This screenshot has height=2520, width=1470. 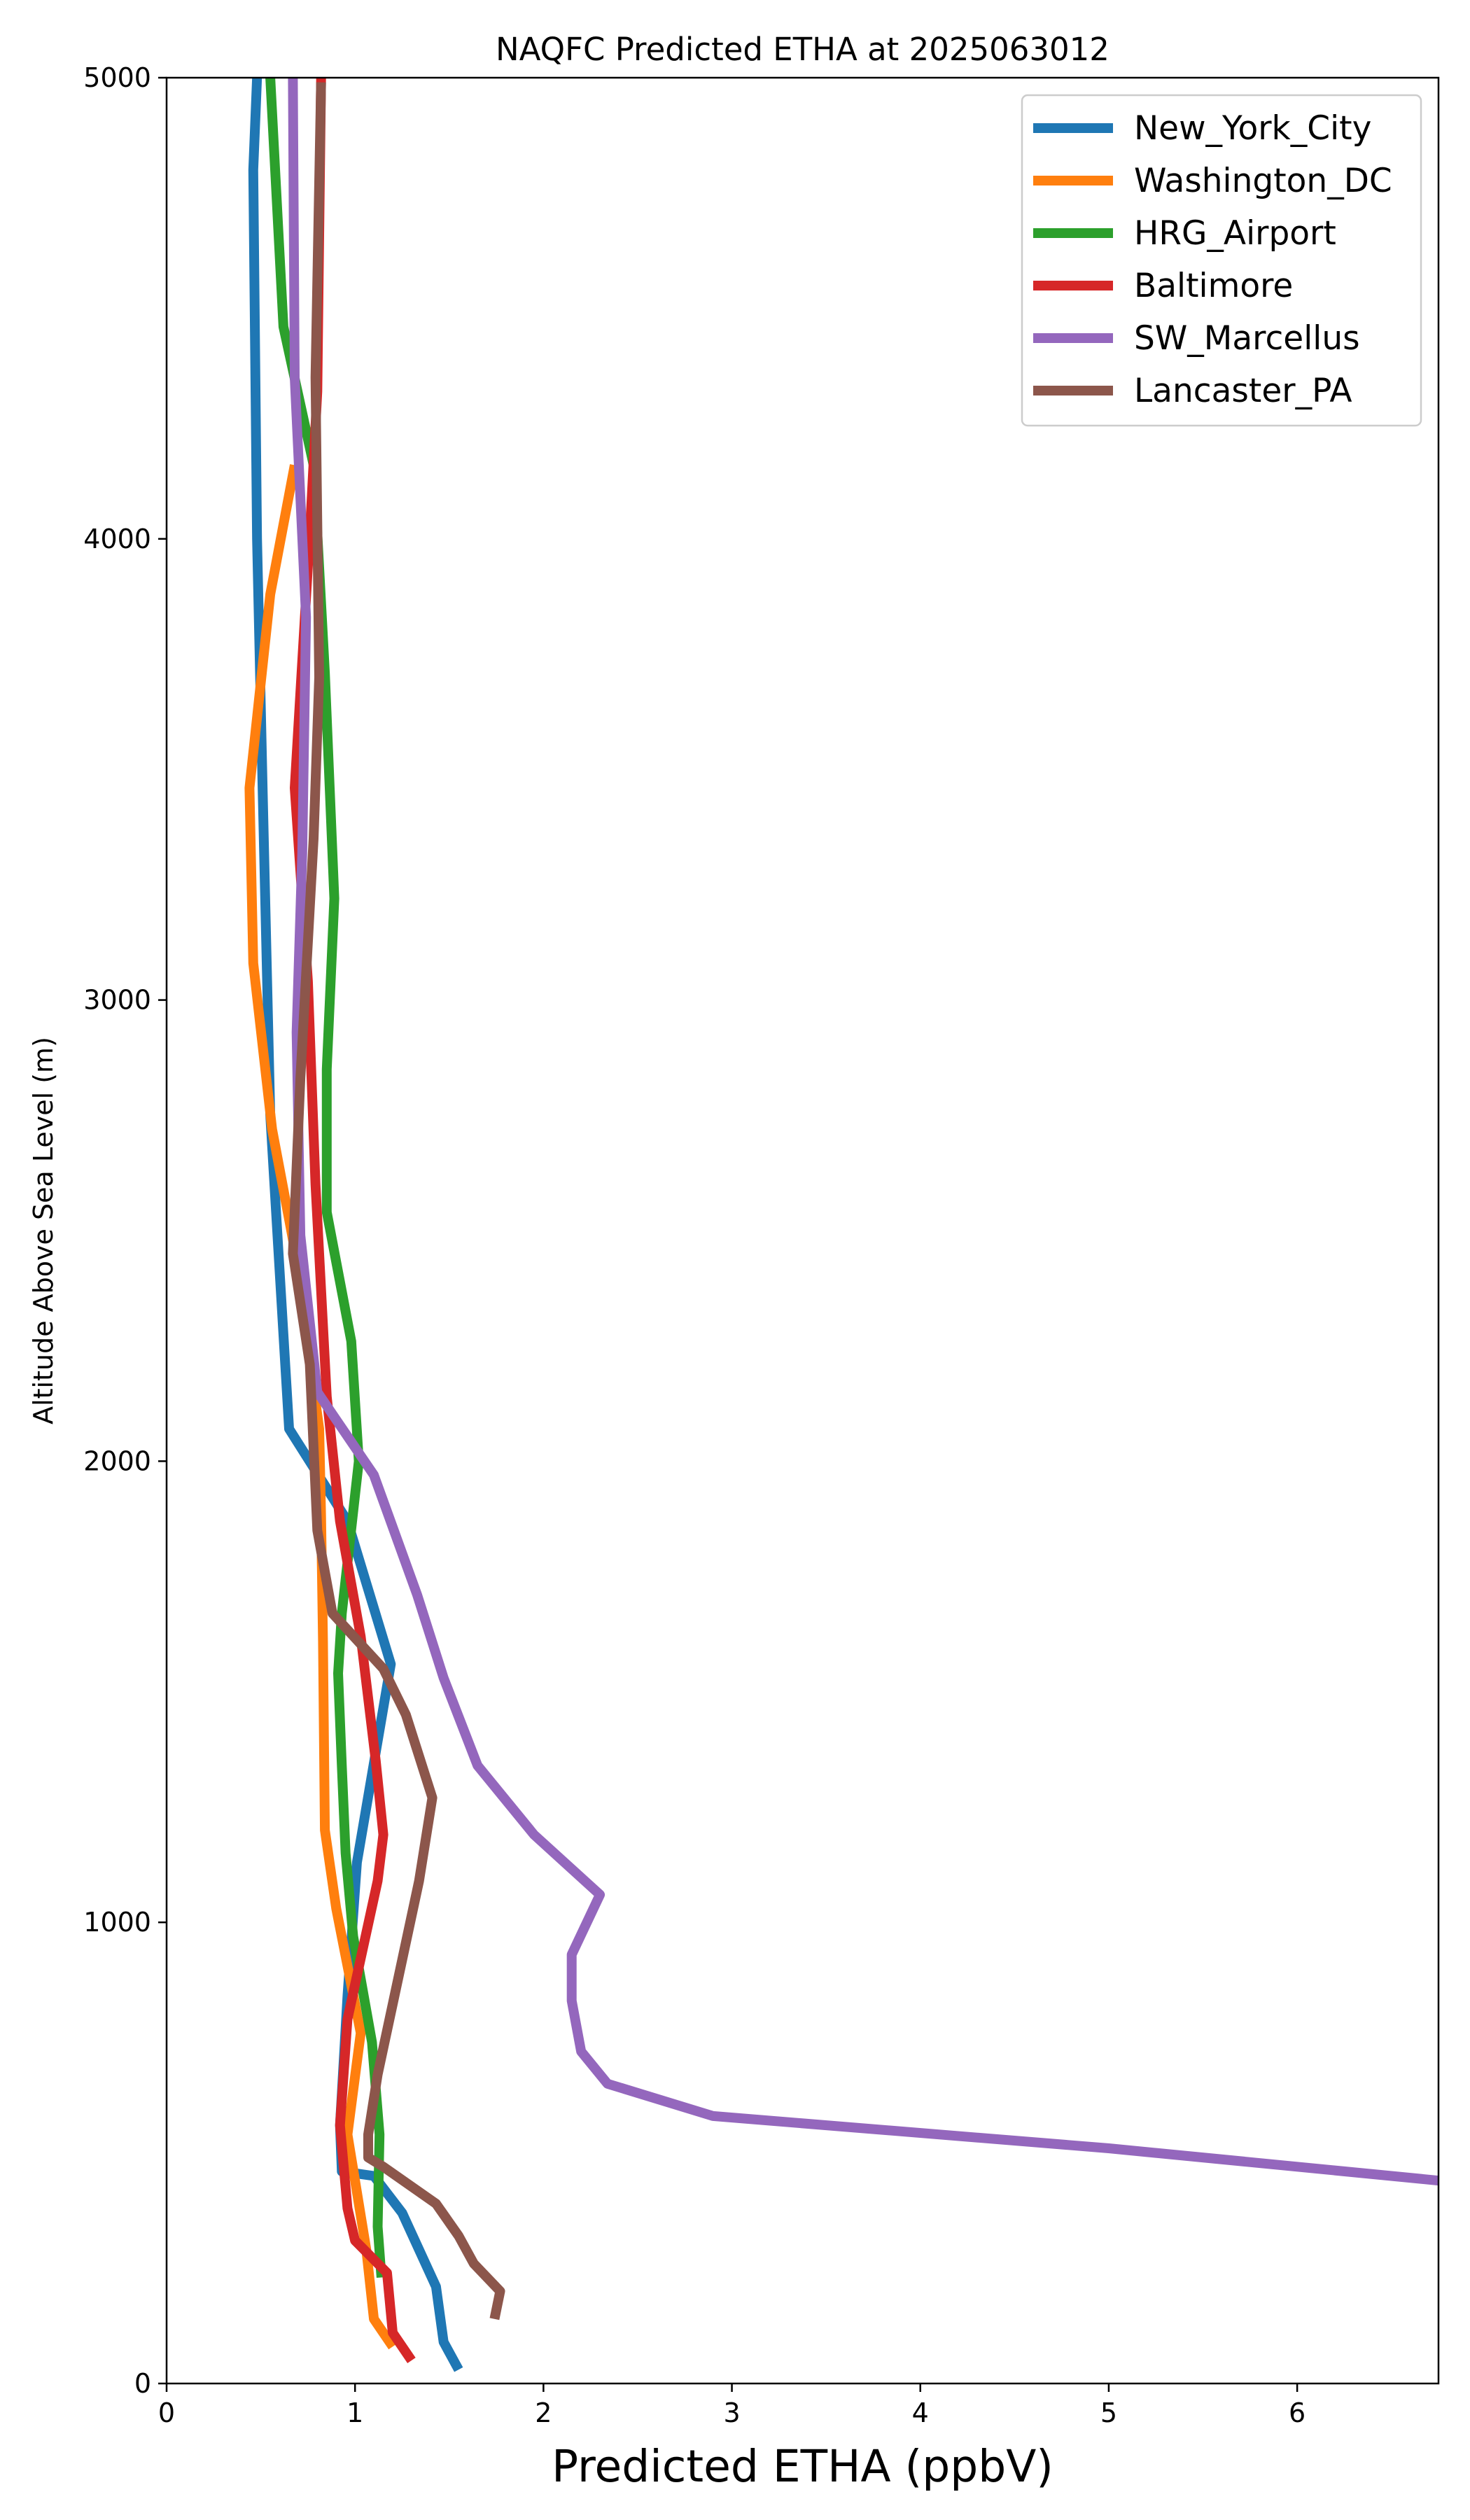 I want to click on legend-label-new-york-city: New_York_City, so click(x=1252, y=128).